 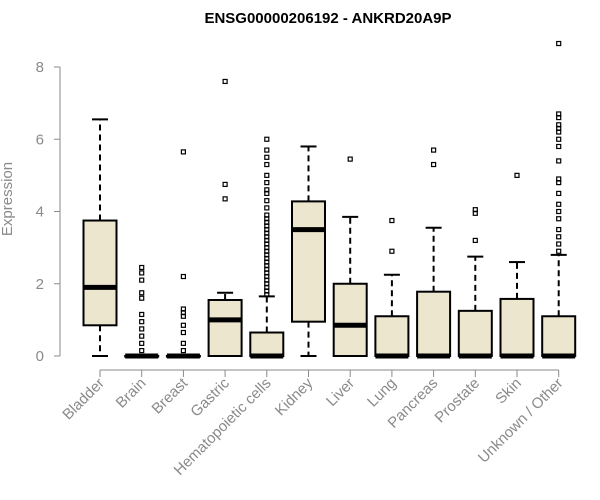 I want to click on box-gastric, so click(x=225, y=218).